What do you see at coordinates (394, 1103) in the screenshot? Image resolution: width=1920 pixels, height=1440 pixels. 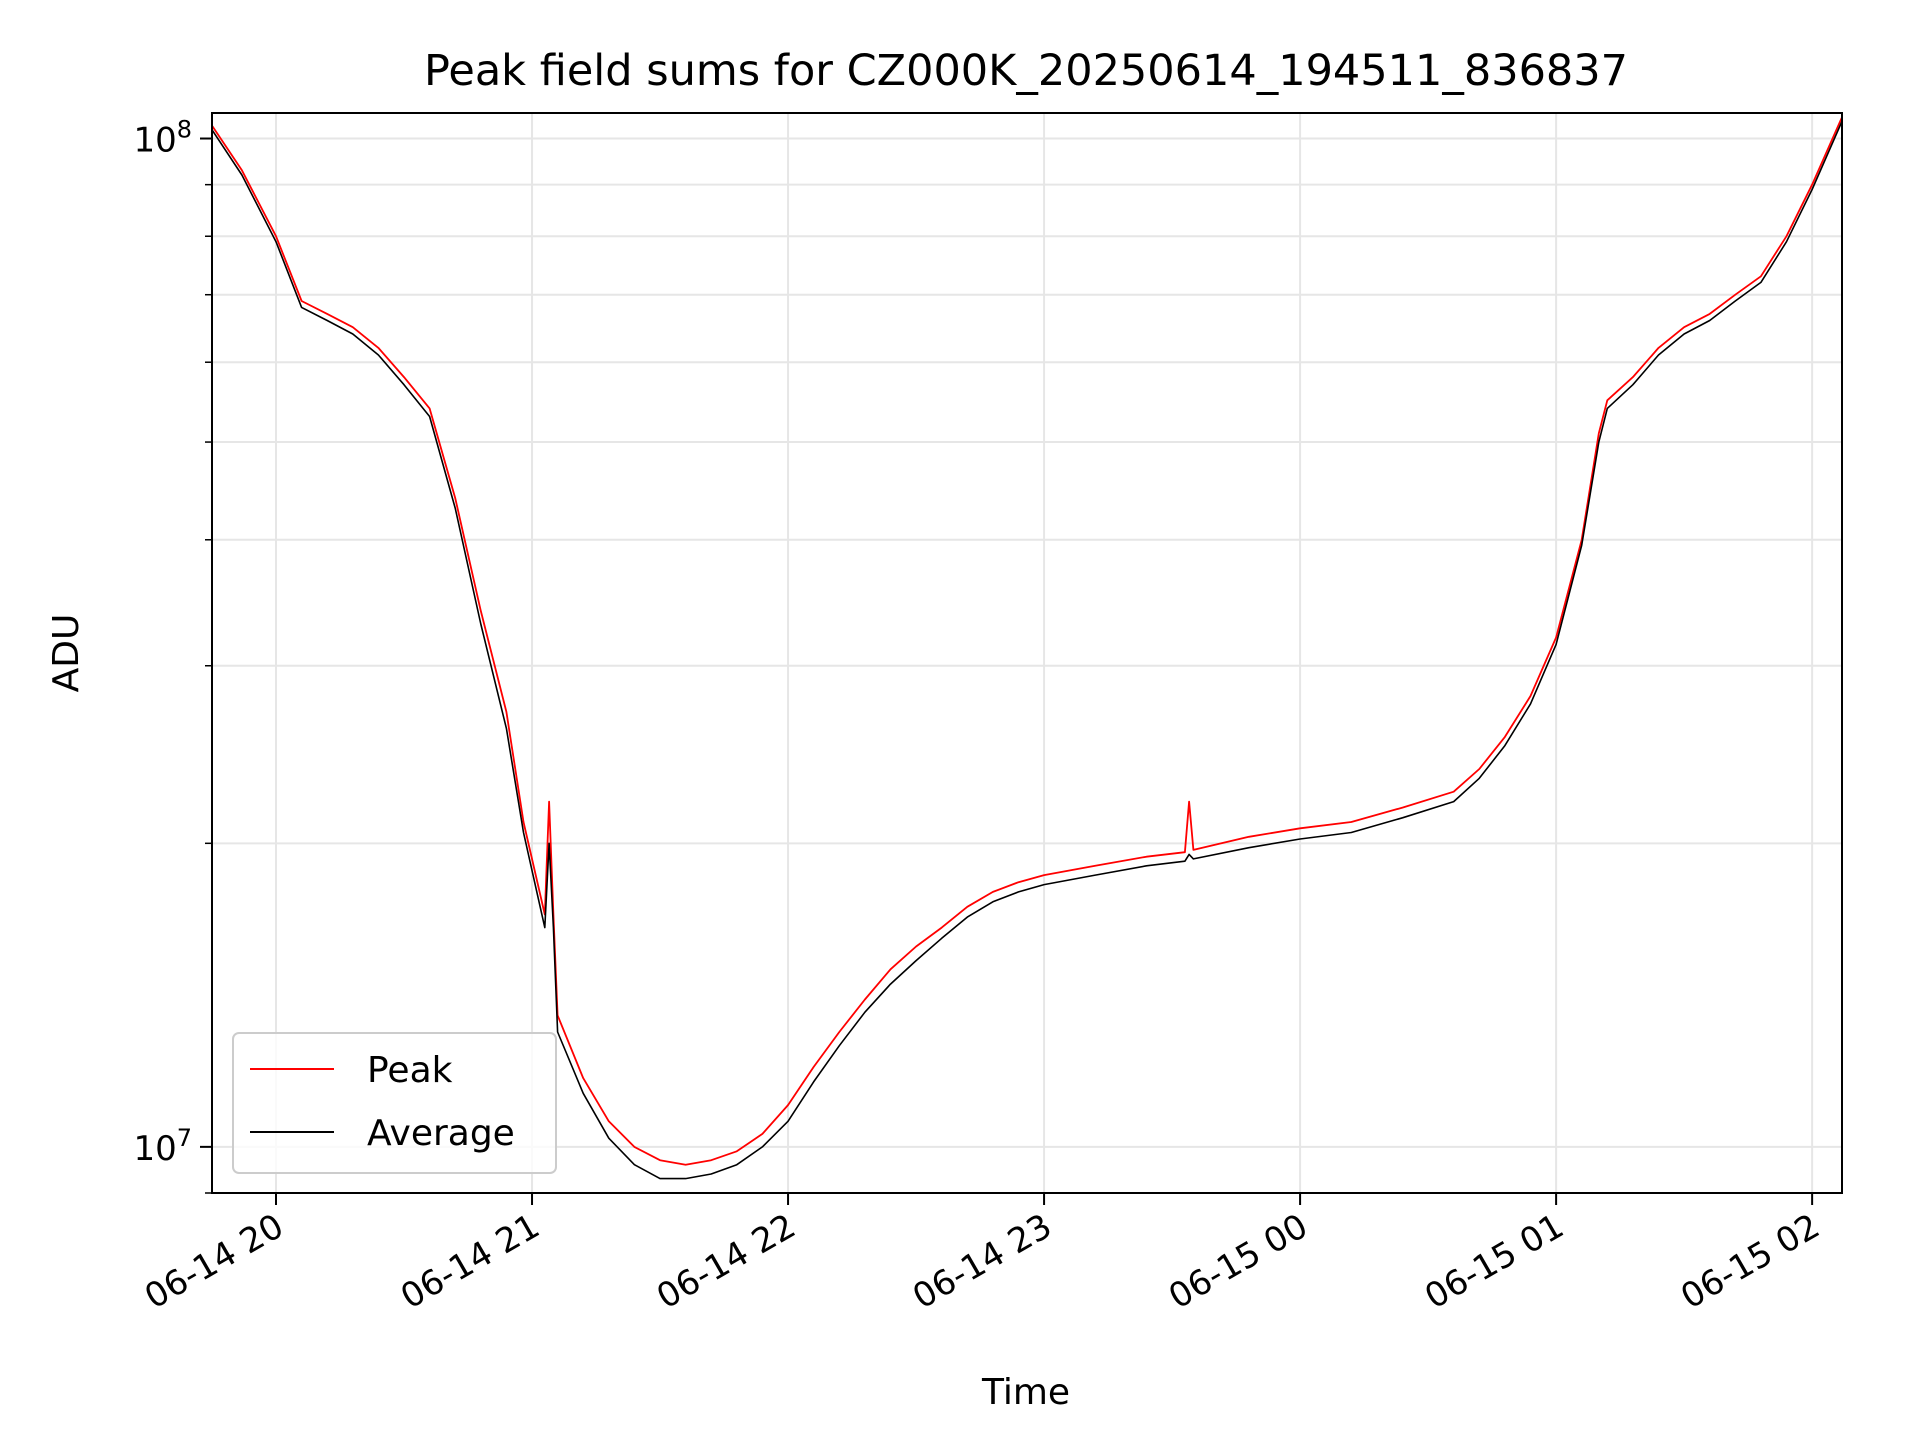 I see `legend: Peak Average` at bounding box center [394, 1103].